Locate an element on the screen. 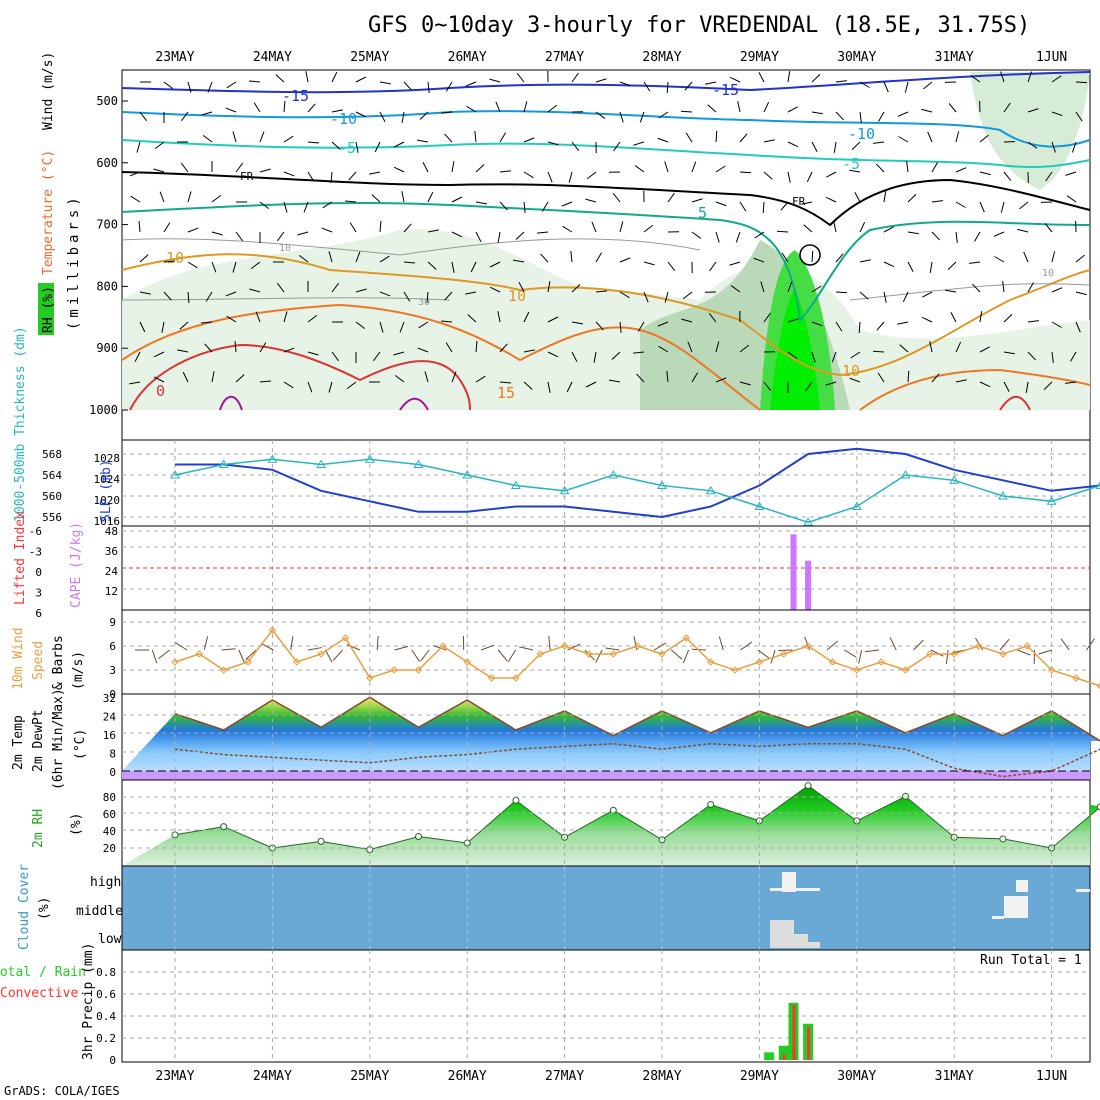 Image resolution: width=1100 pixels, height=1100 pixels. temp-tick: 32 is located at coordinates (109, 698).